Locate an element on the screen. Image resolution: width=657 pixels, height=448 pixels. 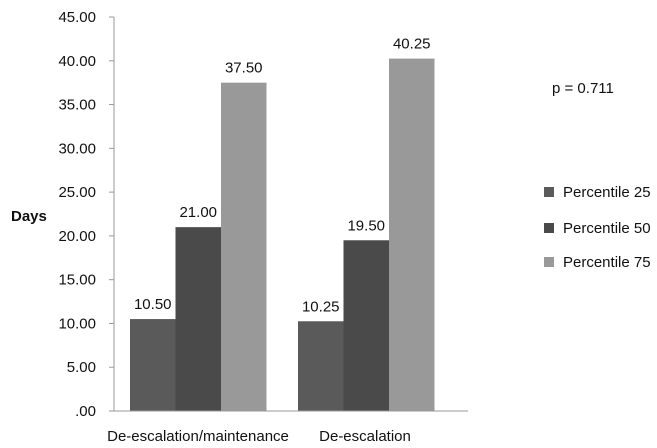
legend-label: Percentile 50 is located at coordinates (607, 228).